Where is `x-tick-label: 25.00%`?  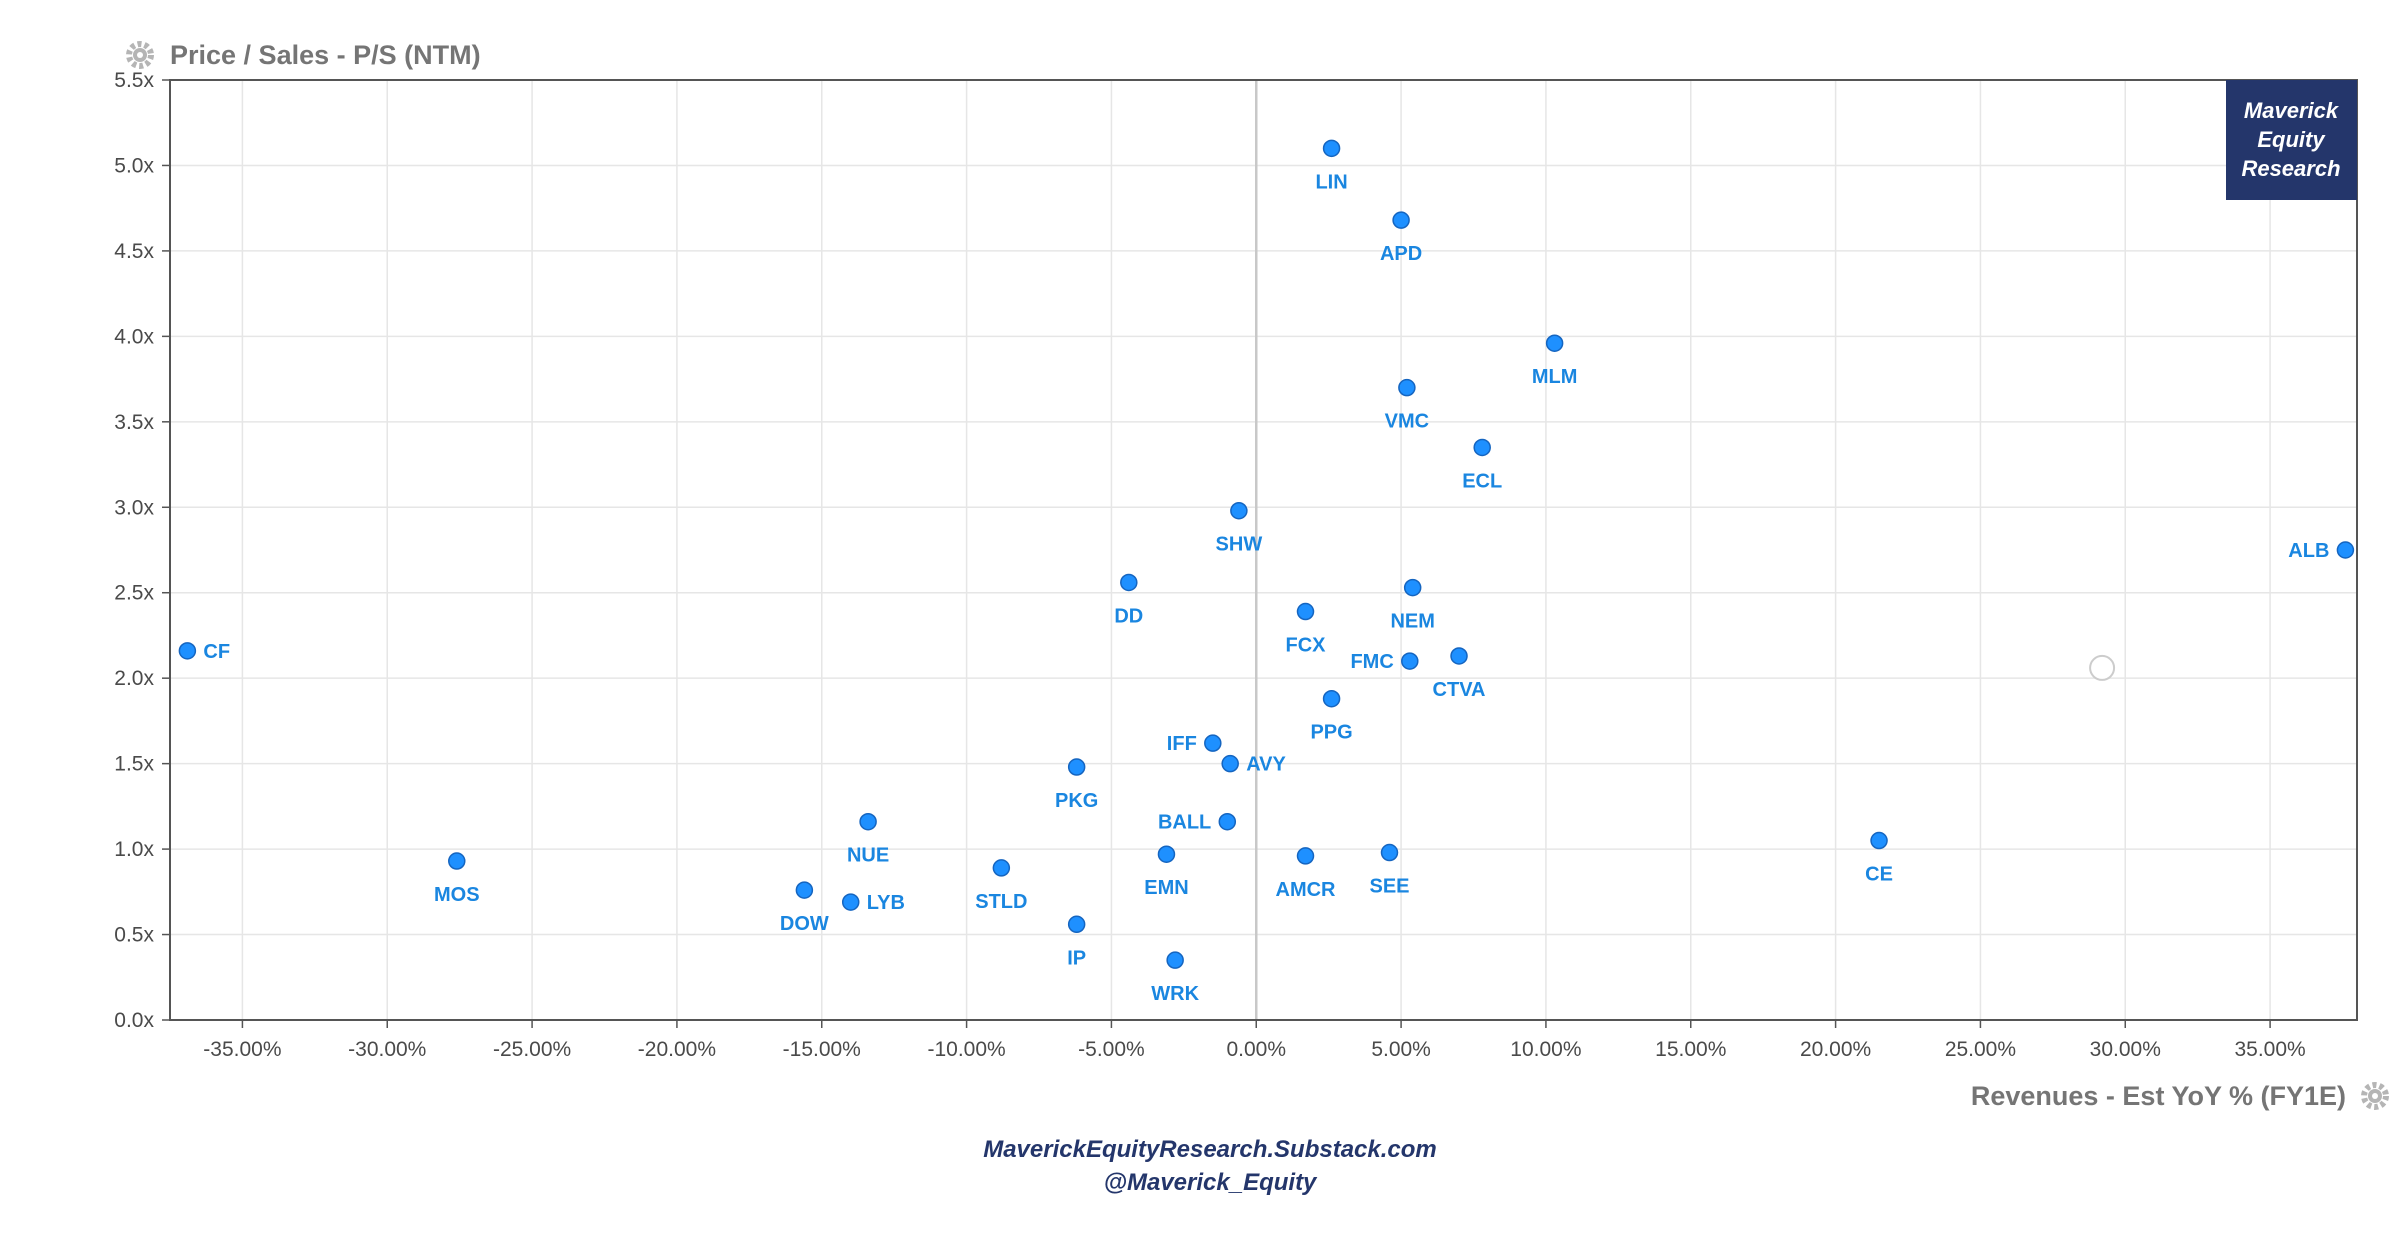 x-tick-label: 25.00% is located at coordinates (1980, 1049).